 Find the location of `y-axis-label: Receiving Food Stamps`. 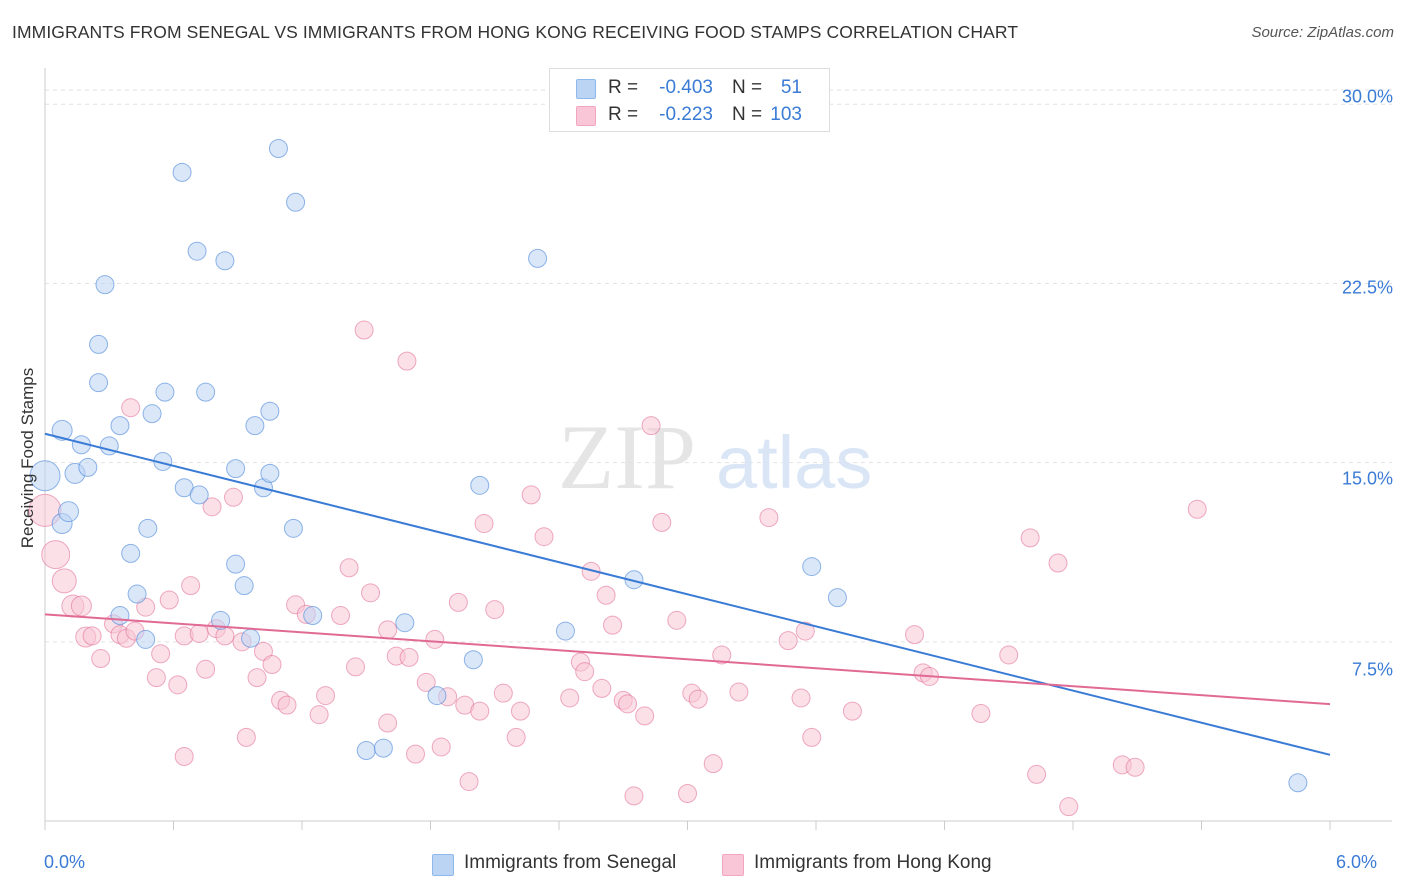

y-axis-label: Receiving Food Stamps is located at coordinates (27, 458).